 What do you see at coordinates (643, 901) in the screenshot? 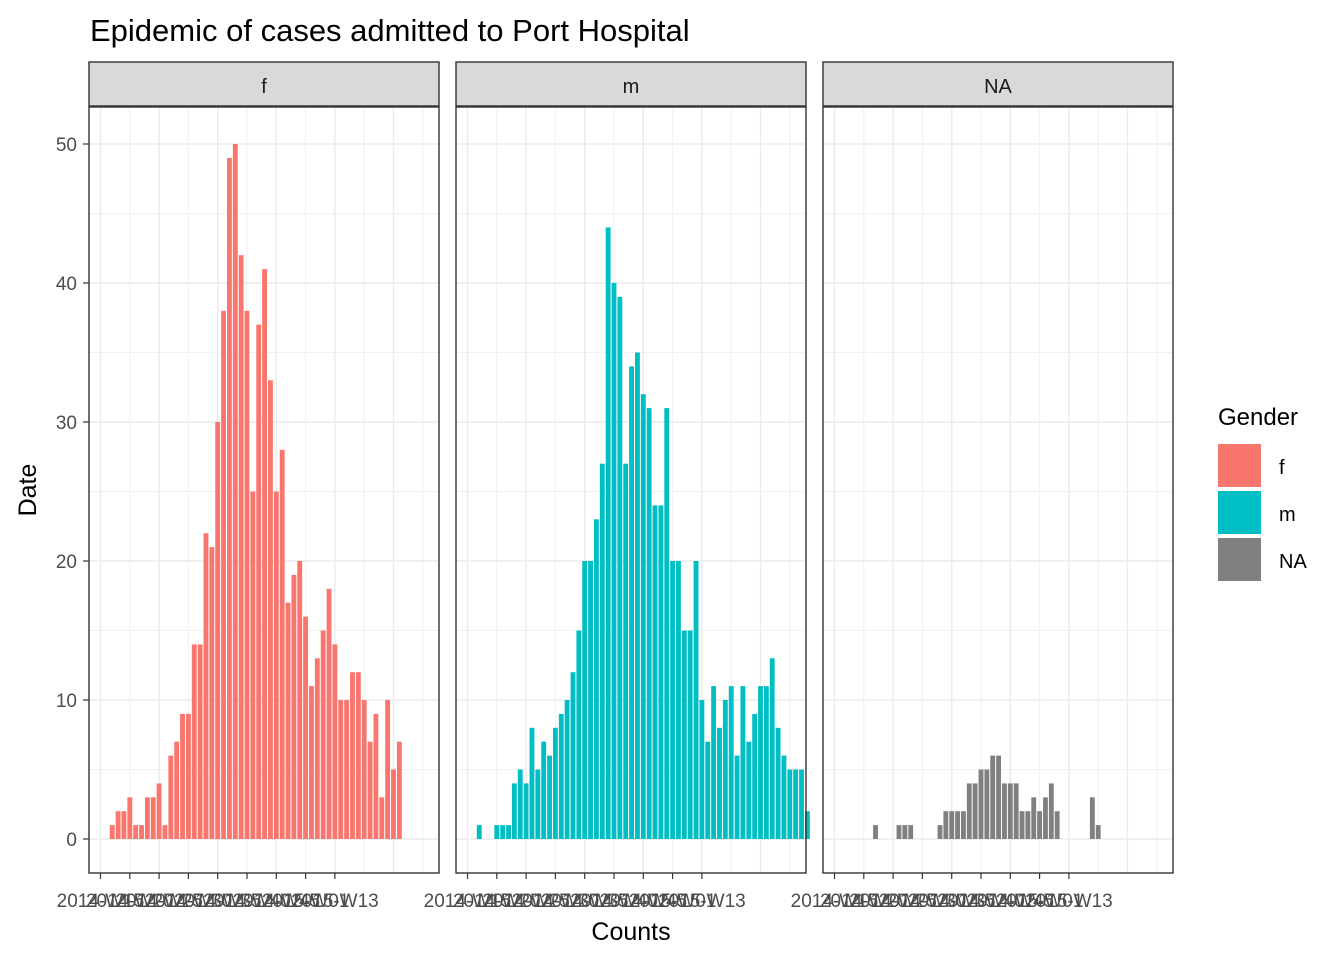
I see `x-tick-label: 2014-W45` at bounding box center [643, 901].